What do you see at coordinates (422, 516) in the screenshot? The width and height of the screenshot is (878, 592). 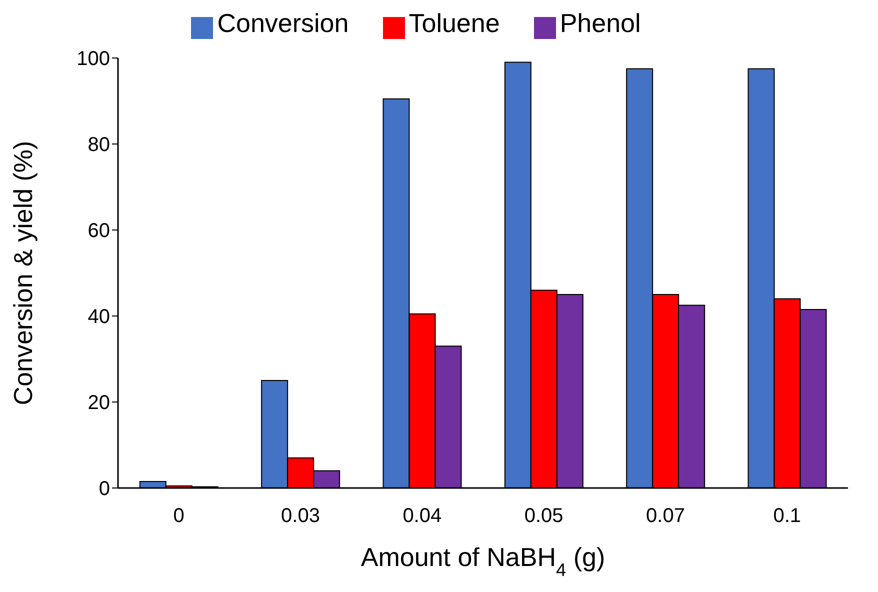 I see `x-tick-label: 0.04` at bounding box center [422, 516].